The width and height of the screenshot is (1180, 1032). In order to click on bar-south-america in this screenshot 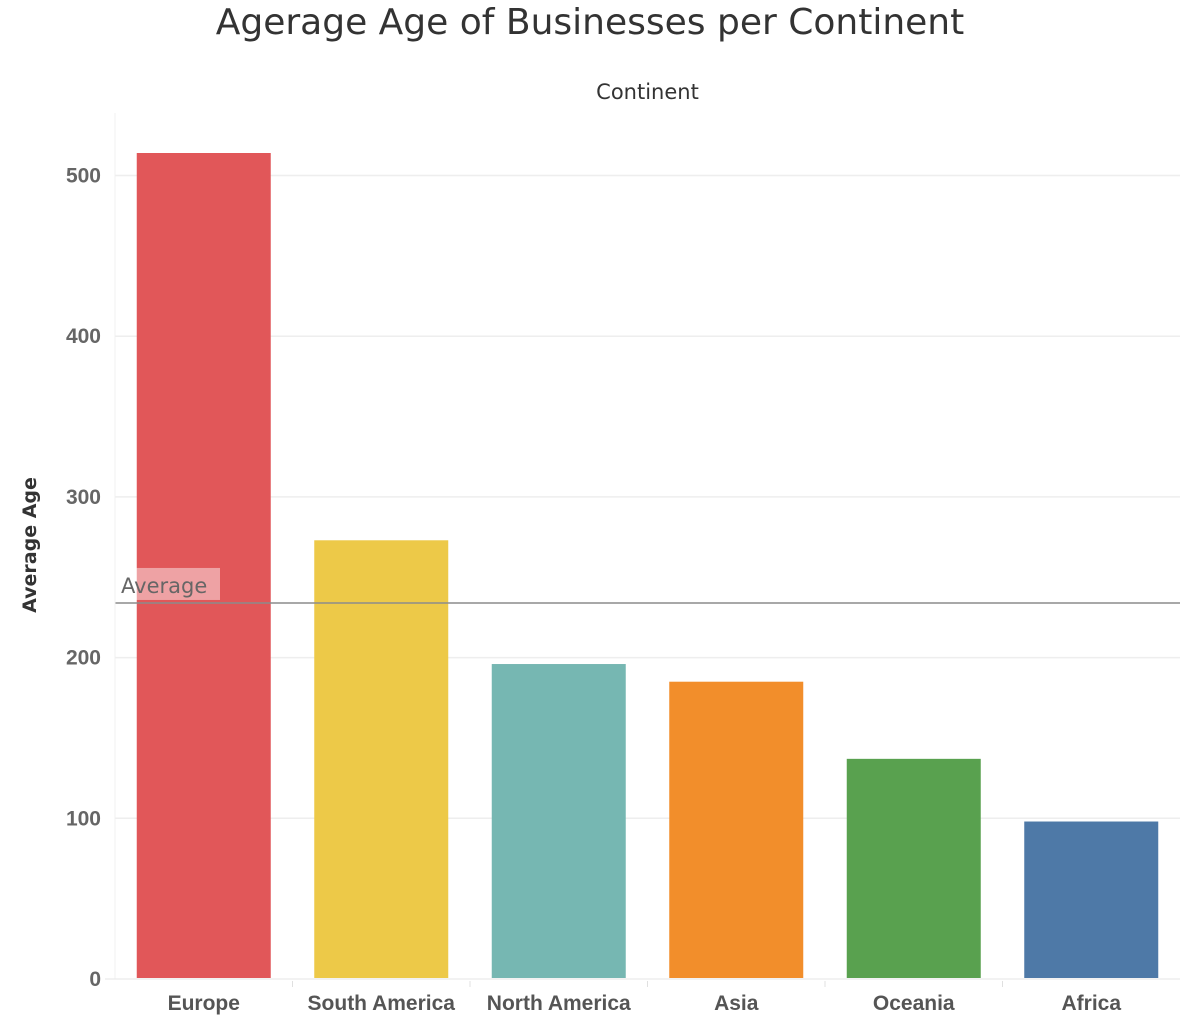, I will do `click(381, 759)`.